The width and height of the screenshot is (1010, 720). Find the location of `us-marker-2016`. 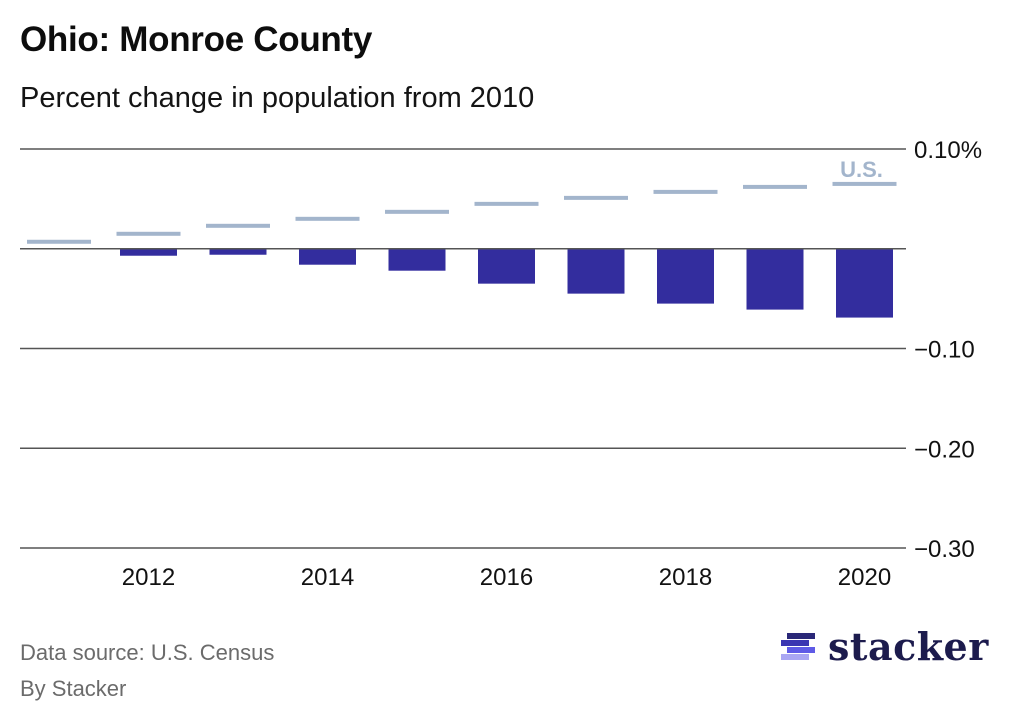

us-marker-2016 is located at coordinates (506, 203).